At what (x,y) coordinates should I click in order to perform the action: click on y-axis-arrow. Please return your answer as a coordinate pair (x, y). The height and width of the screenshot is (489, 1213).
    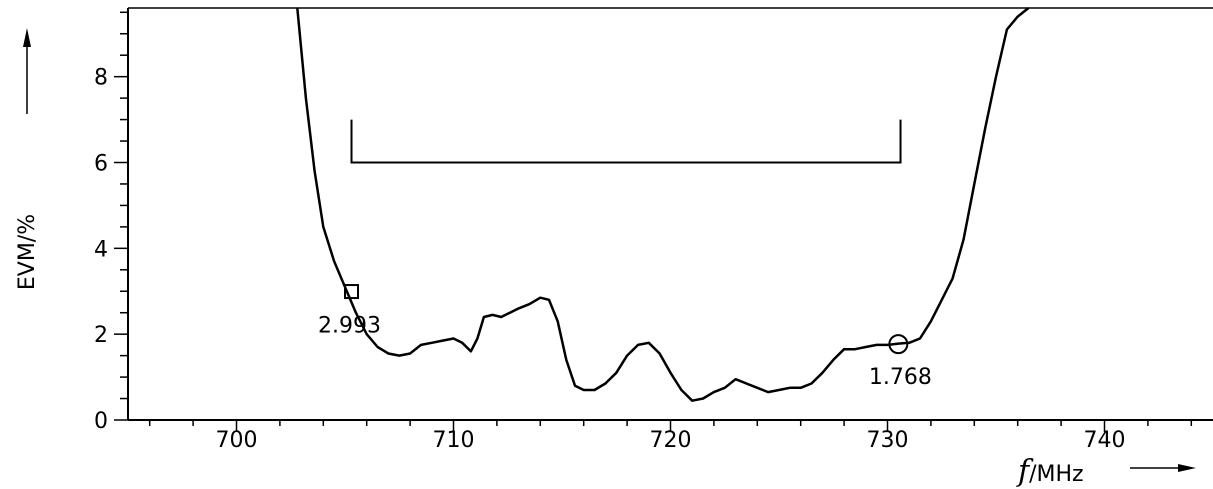
    Looking at the image, I should click on (27, 71).